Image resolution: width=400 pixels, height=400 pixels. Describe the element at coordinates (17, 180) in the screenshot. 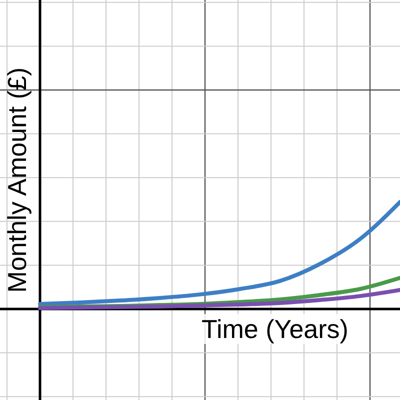

I see `y-axis-title: Monthly Amount (£)` at that location.